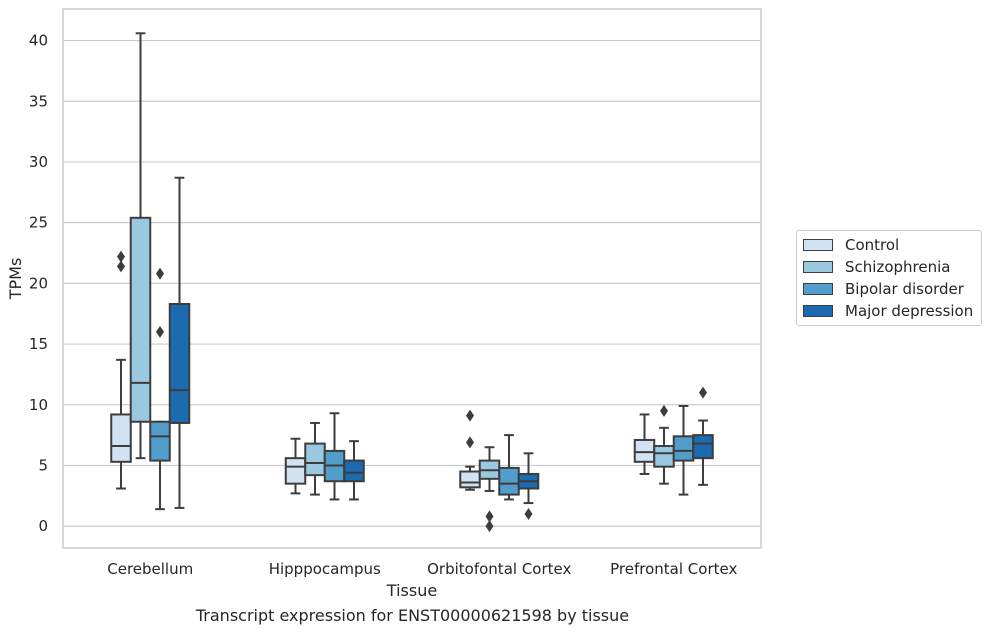 This screenshot has height=634, width=993. I want to click on legend-item-schizophrenia: Schizophrenia, so click(876, 267).